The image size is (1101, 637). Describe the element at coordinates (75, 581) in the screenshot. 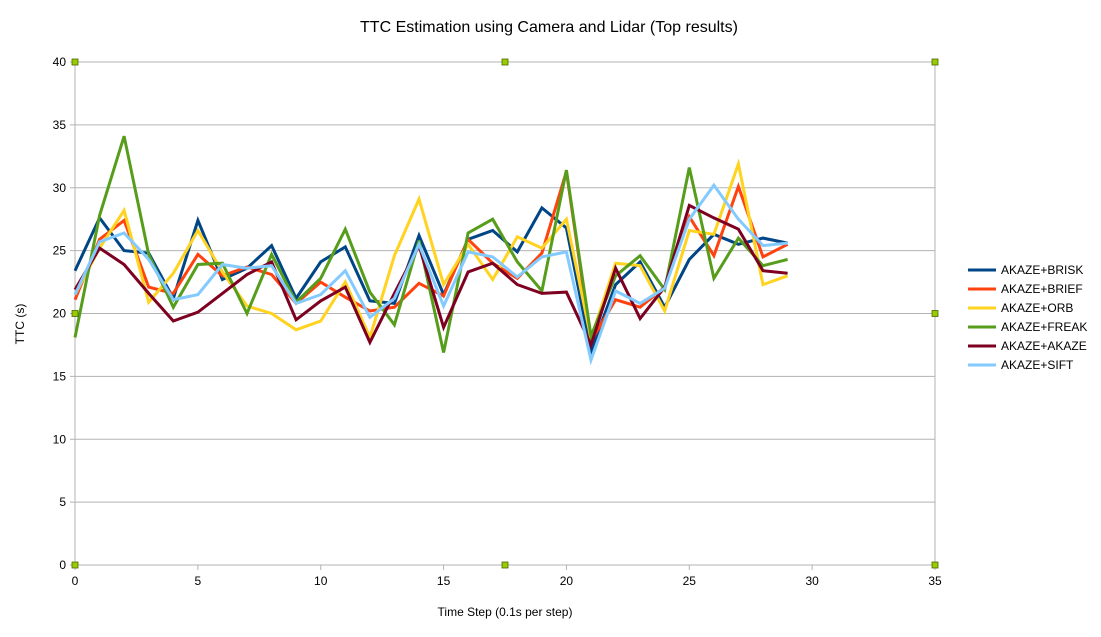

I see `x-tick-label: 0` at that location.